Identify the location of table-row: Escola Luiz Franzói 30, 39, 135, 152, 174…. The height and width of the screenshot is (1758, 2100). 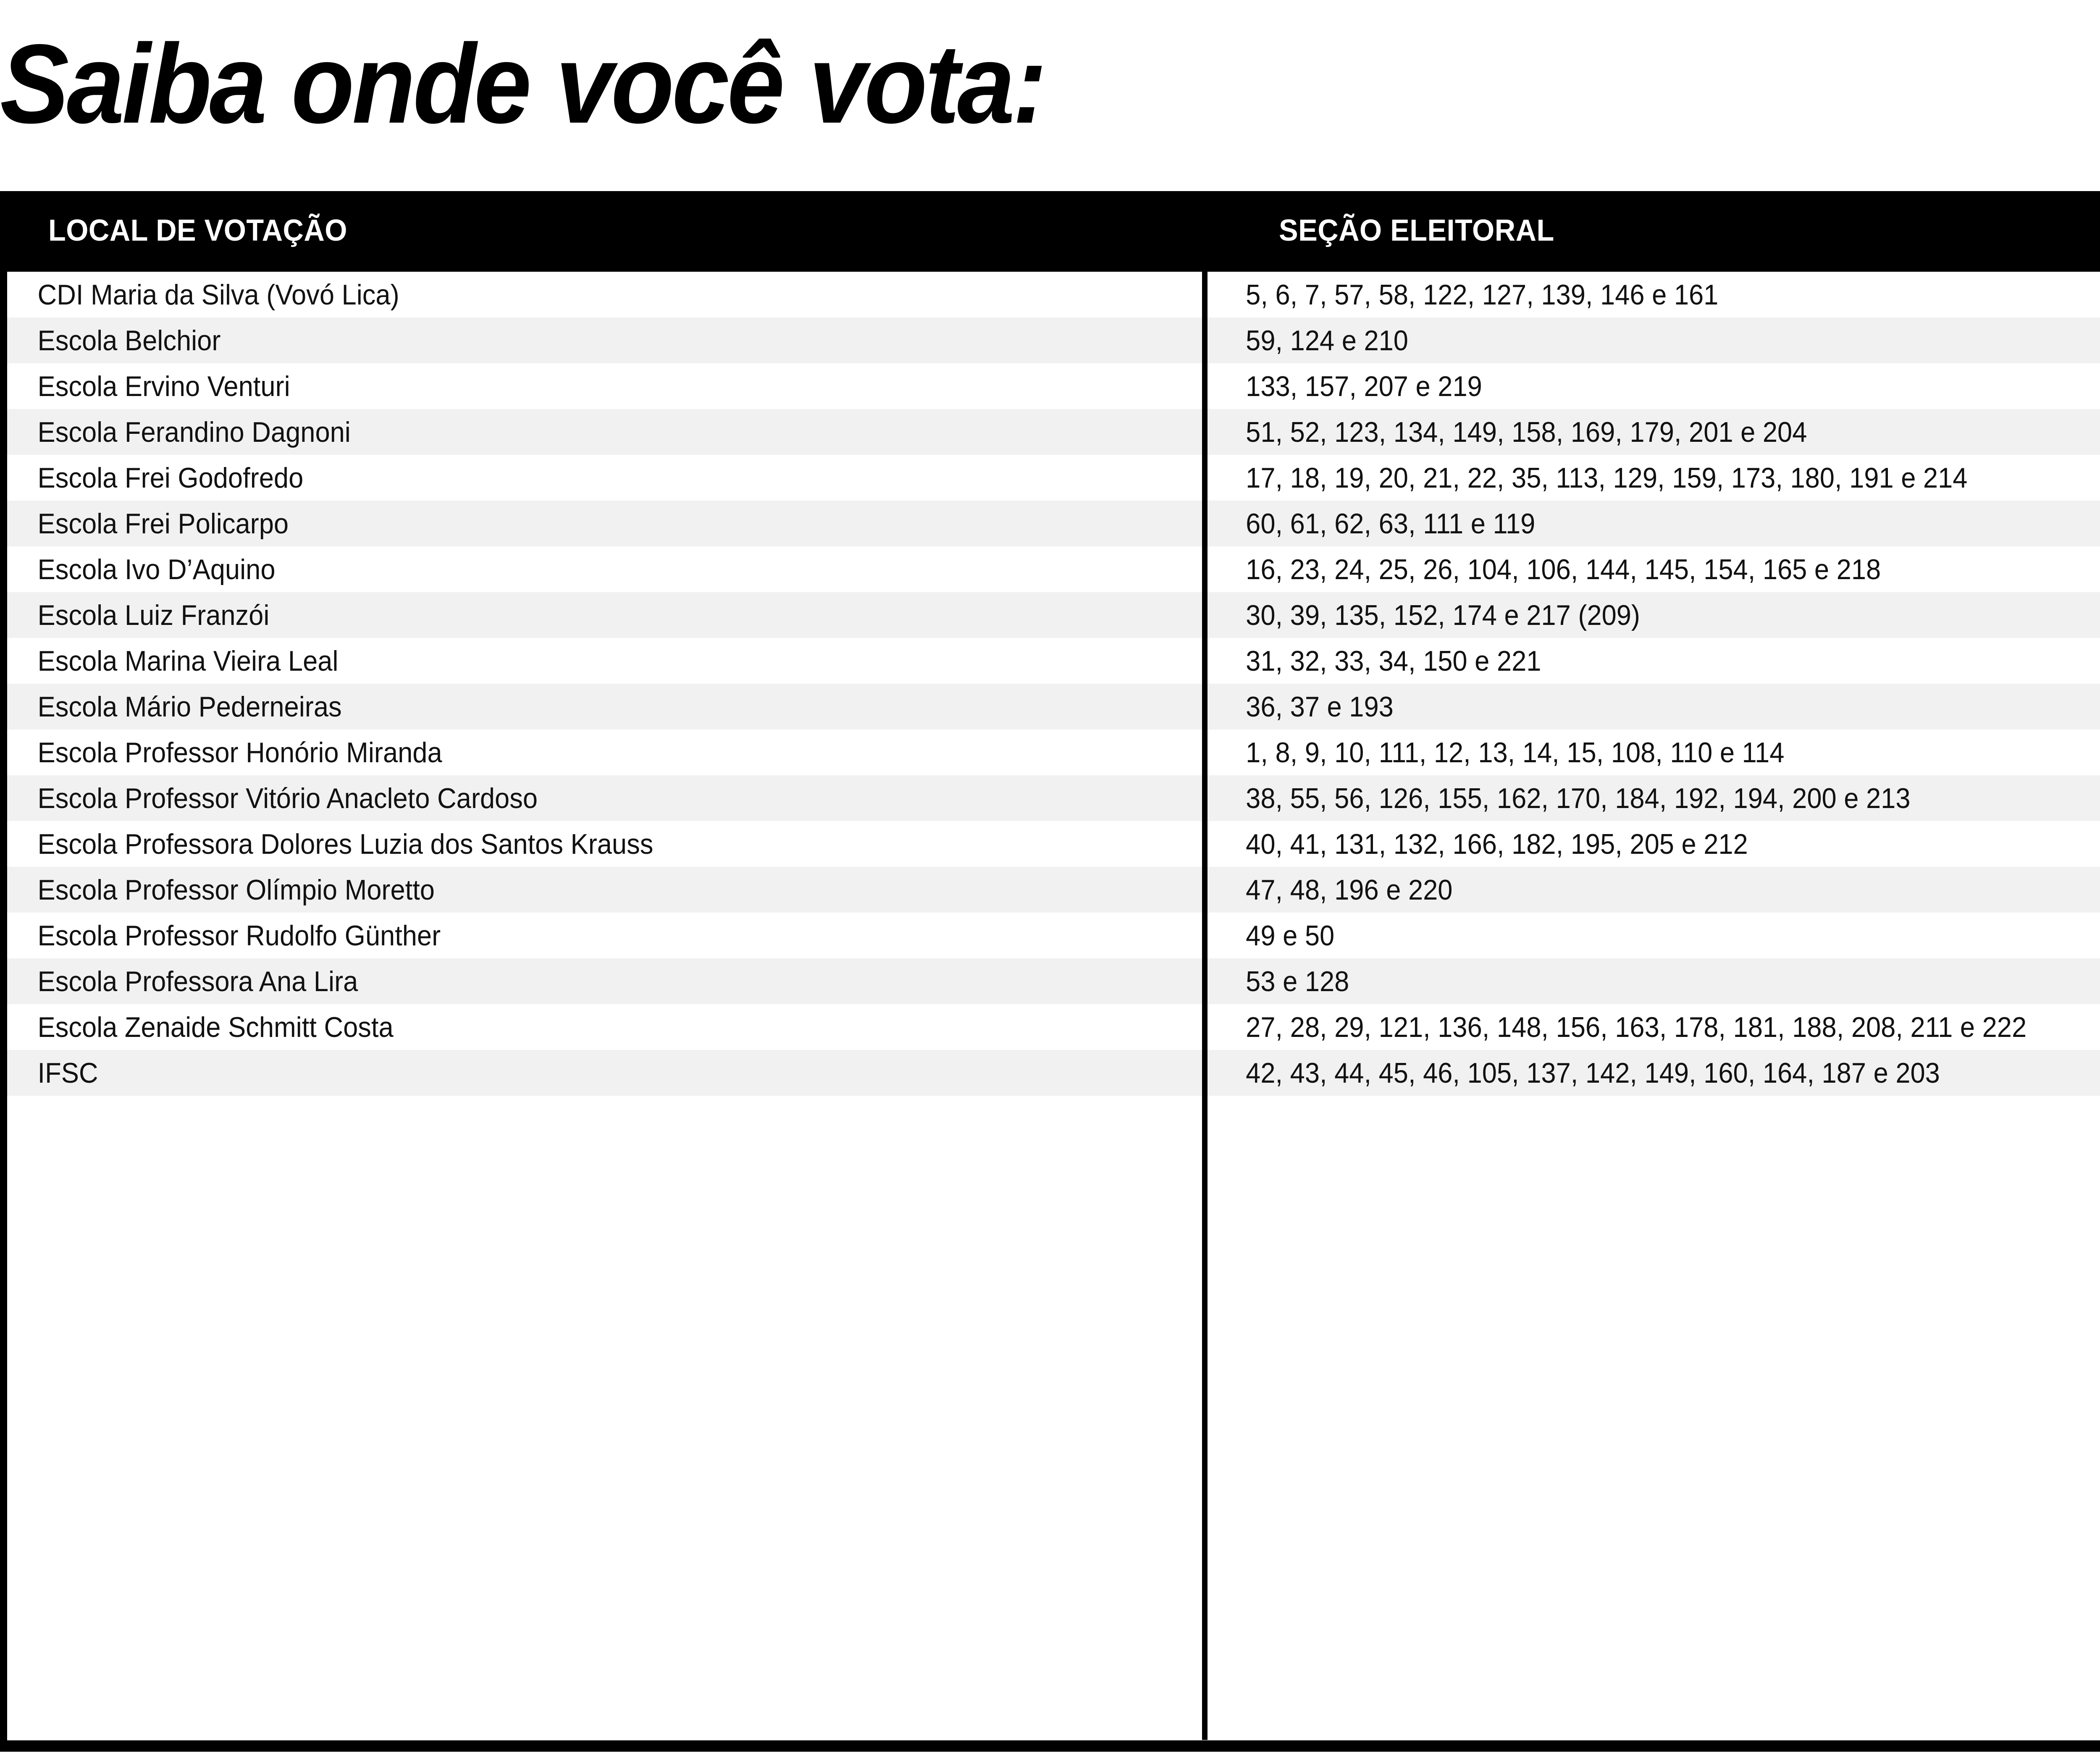
(1053, 615).